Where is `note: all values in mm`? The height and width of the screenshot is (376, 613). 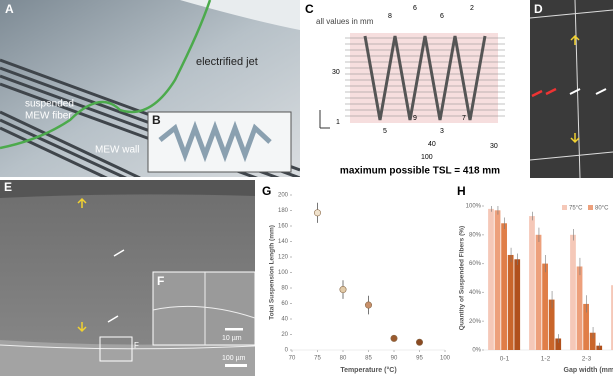 note: all values in mm is located at coordinates (345, 21).